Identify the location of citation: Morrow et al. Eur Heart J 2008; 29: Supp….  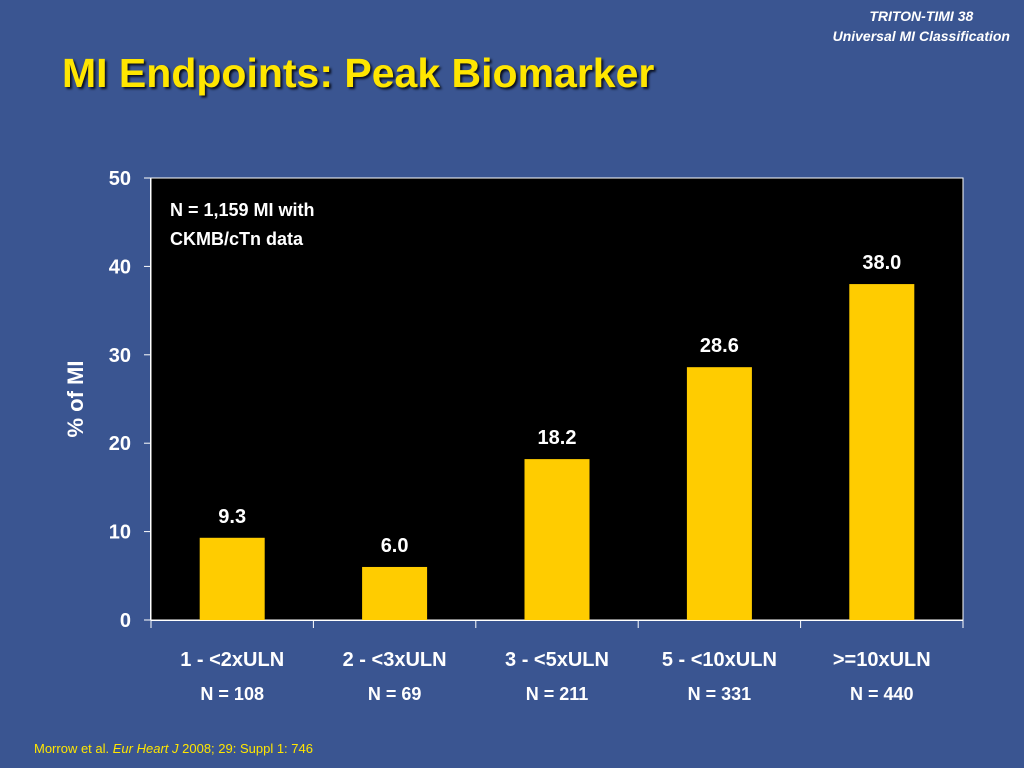
(173, 748).